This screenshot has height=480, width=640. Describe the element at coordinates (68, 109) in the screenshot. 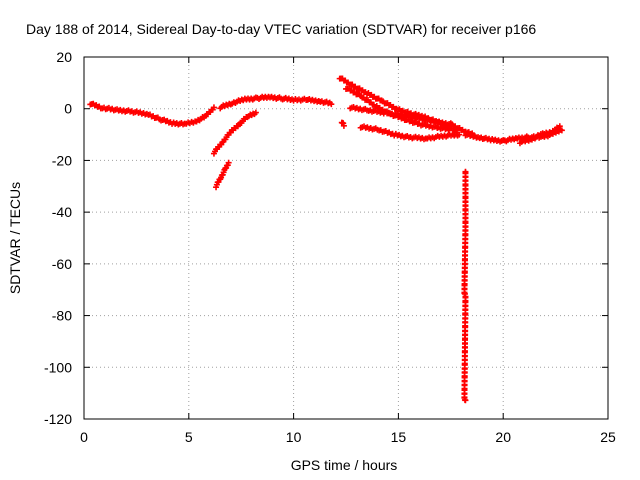

I see `y-tick-label: 0` at that location.